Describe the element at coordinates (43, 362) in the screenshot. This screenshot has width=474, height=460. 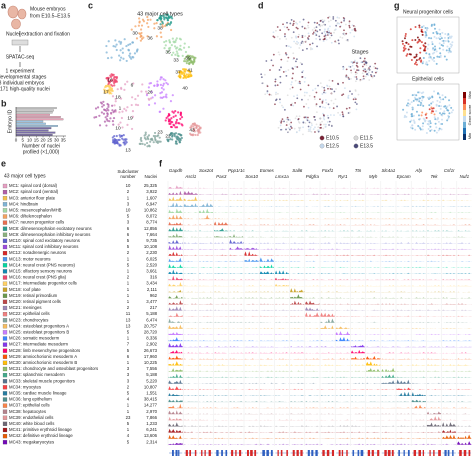
I see `cell-type-name: MC30: amniochorionic mesoderm B` at that location.